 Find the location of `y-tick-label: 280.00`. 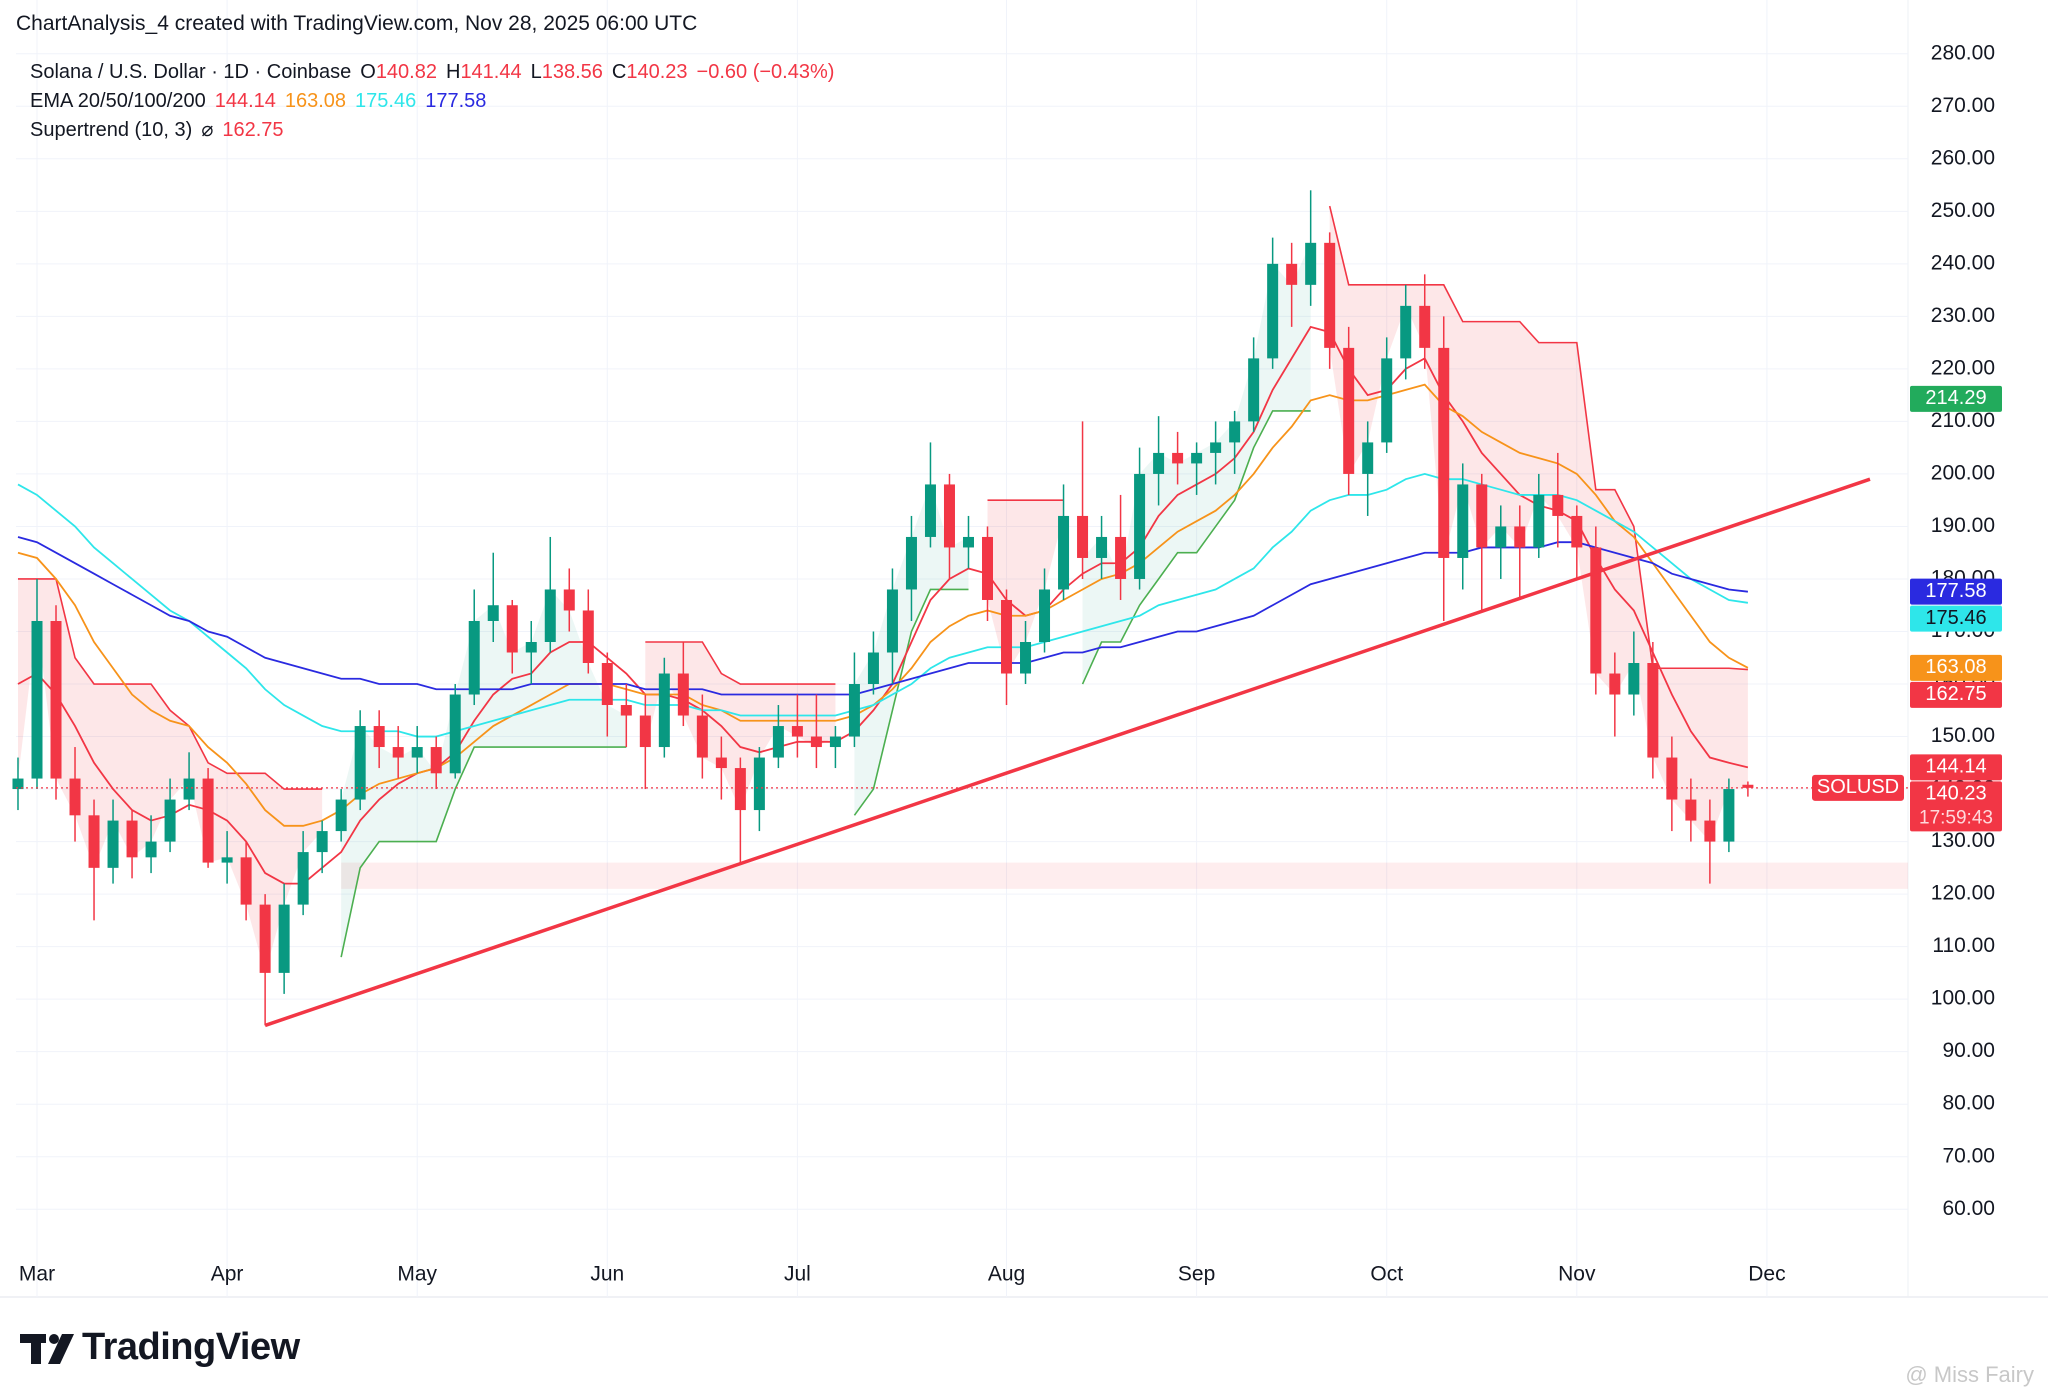

y-tick-label: 280.00 is located at coordinates (1963, 52).